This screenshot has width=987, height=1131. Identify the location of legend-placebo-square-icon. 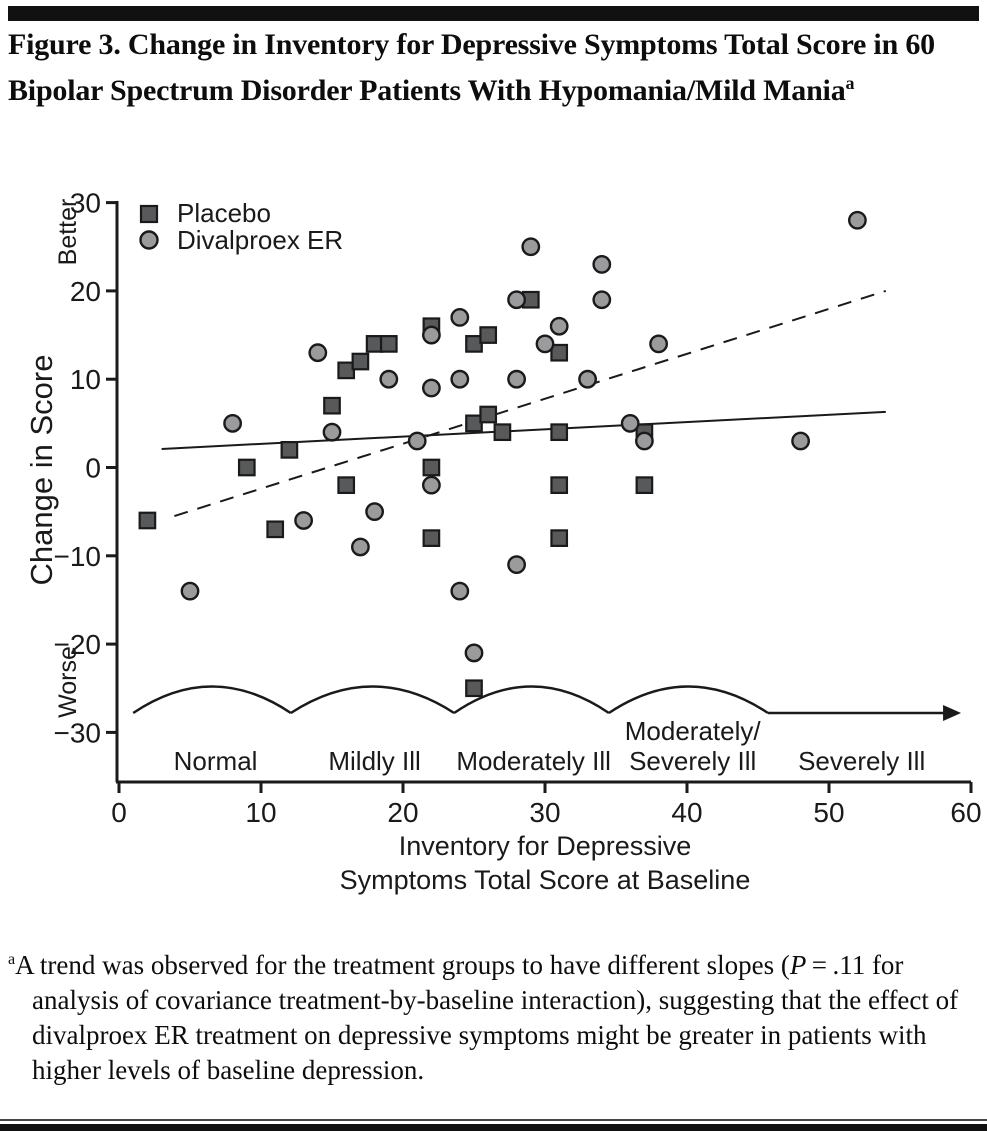
(149, 214).